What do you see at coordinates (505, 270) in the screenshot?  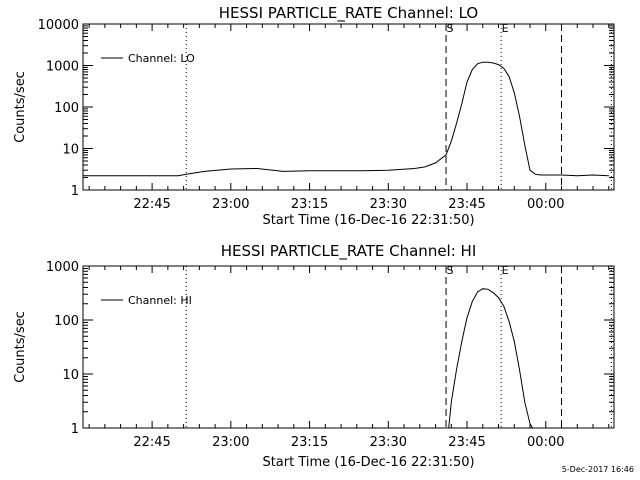 I see `panel-2-marker-label-E: E` at bounding box center [505, 270].